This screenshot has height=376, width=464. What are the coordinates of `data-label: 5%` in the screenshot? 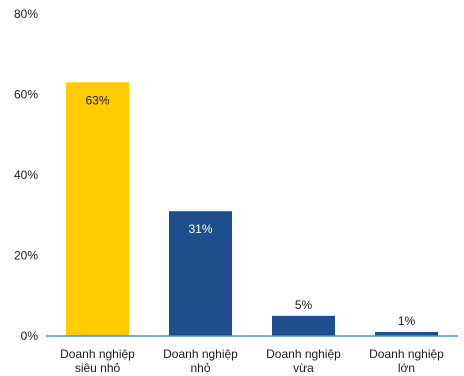 It's located at (304, 305).